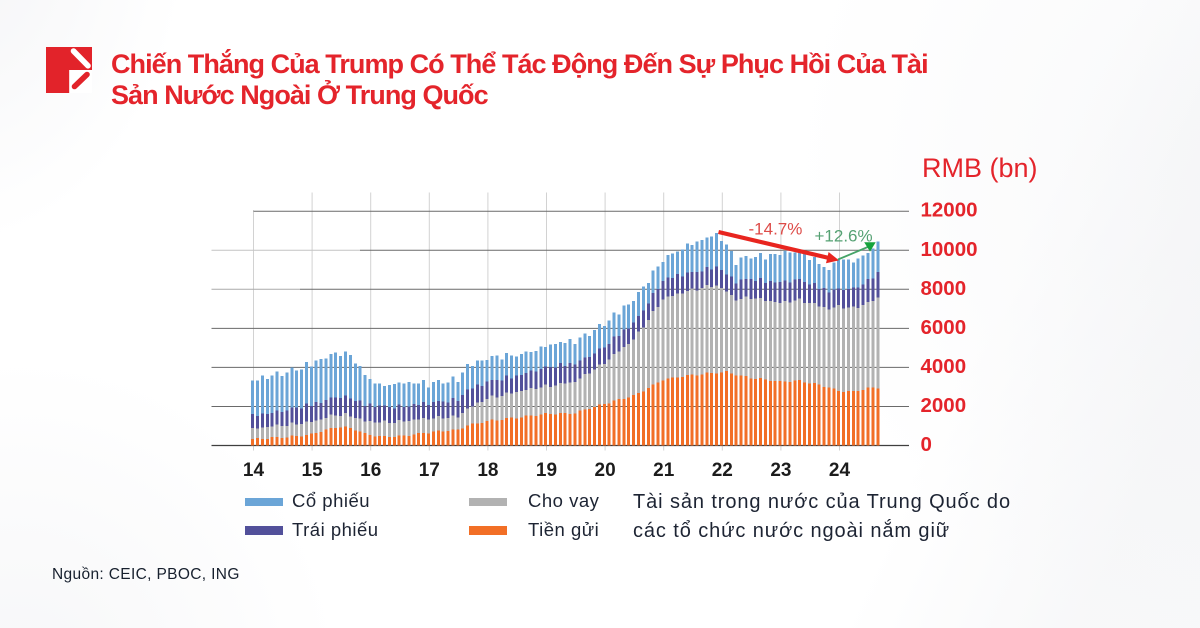  Describe the element at coordinates (944, 366) in the screenshot. I see `svg-text: 4000` at that location.